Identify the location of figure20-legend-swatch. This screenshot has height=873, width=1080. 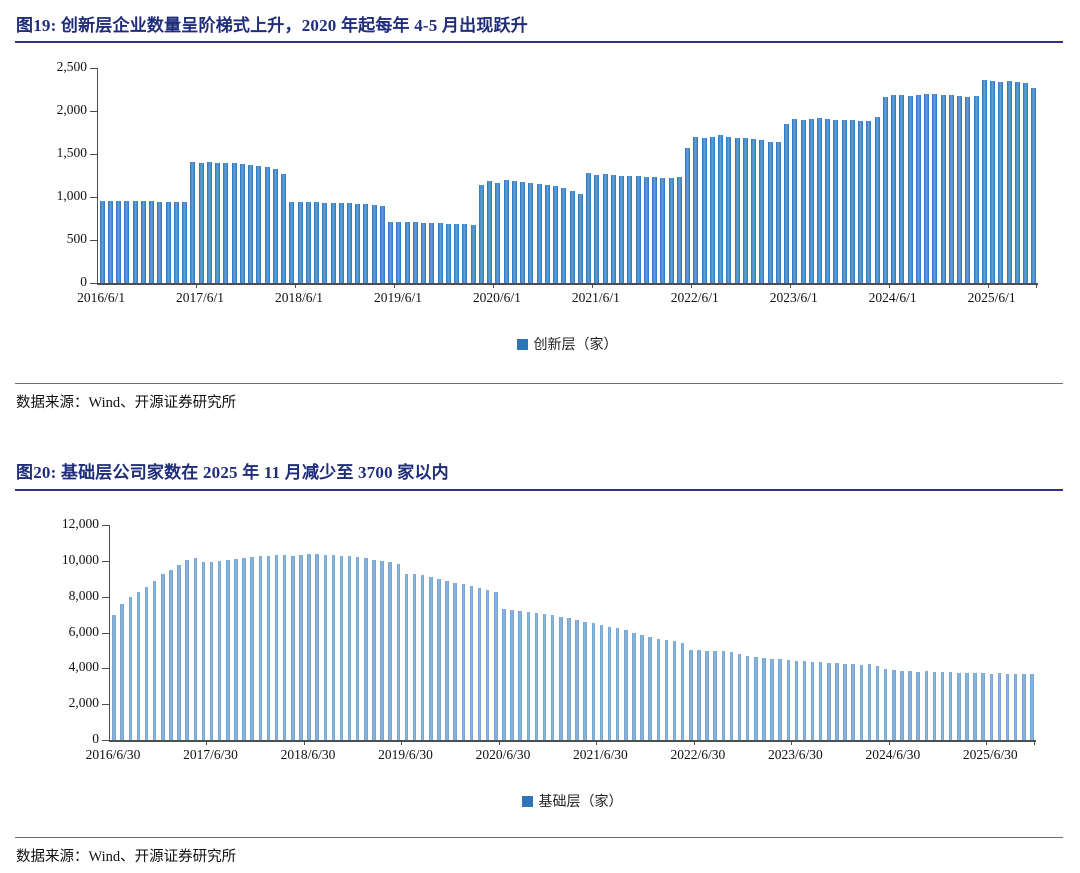
(527, 801).